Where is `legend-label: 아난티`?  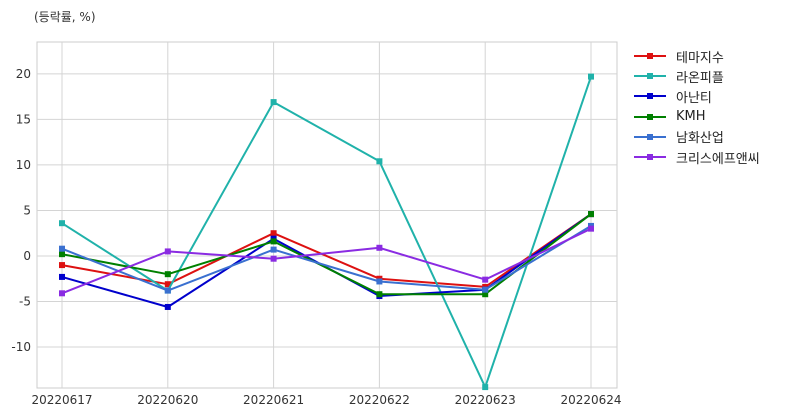
legend-label: 아난티 is located at coordinates (694, 98).